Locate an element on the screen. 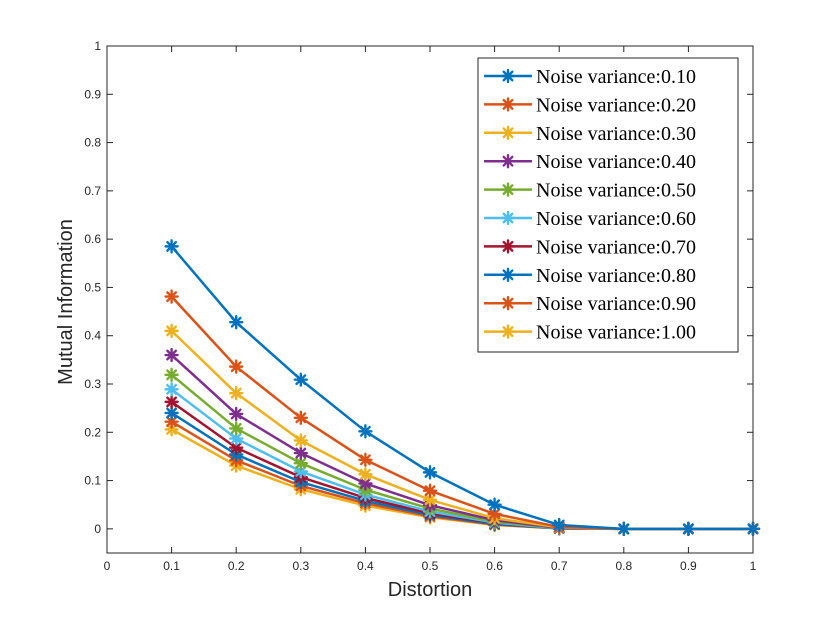 This screenshot has width=830, height=623. x-tick-label: 0.1 is located at coordinates (171, 566).